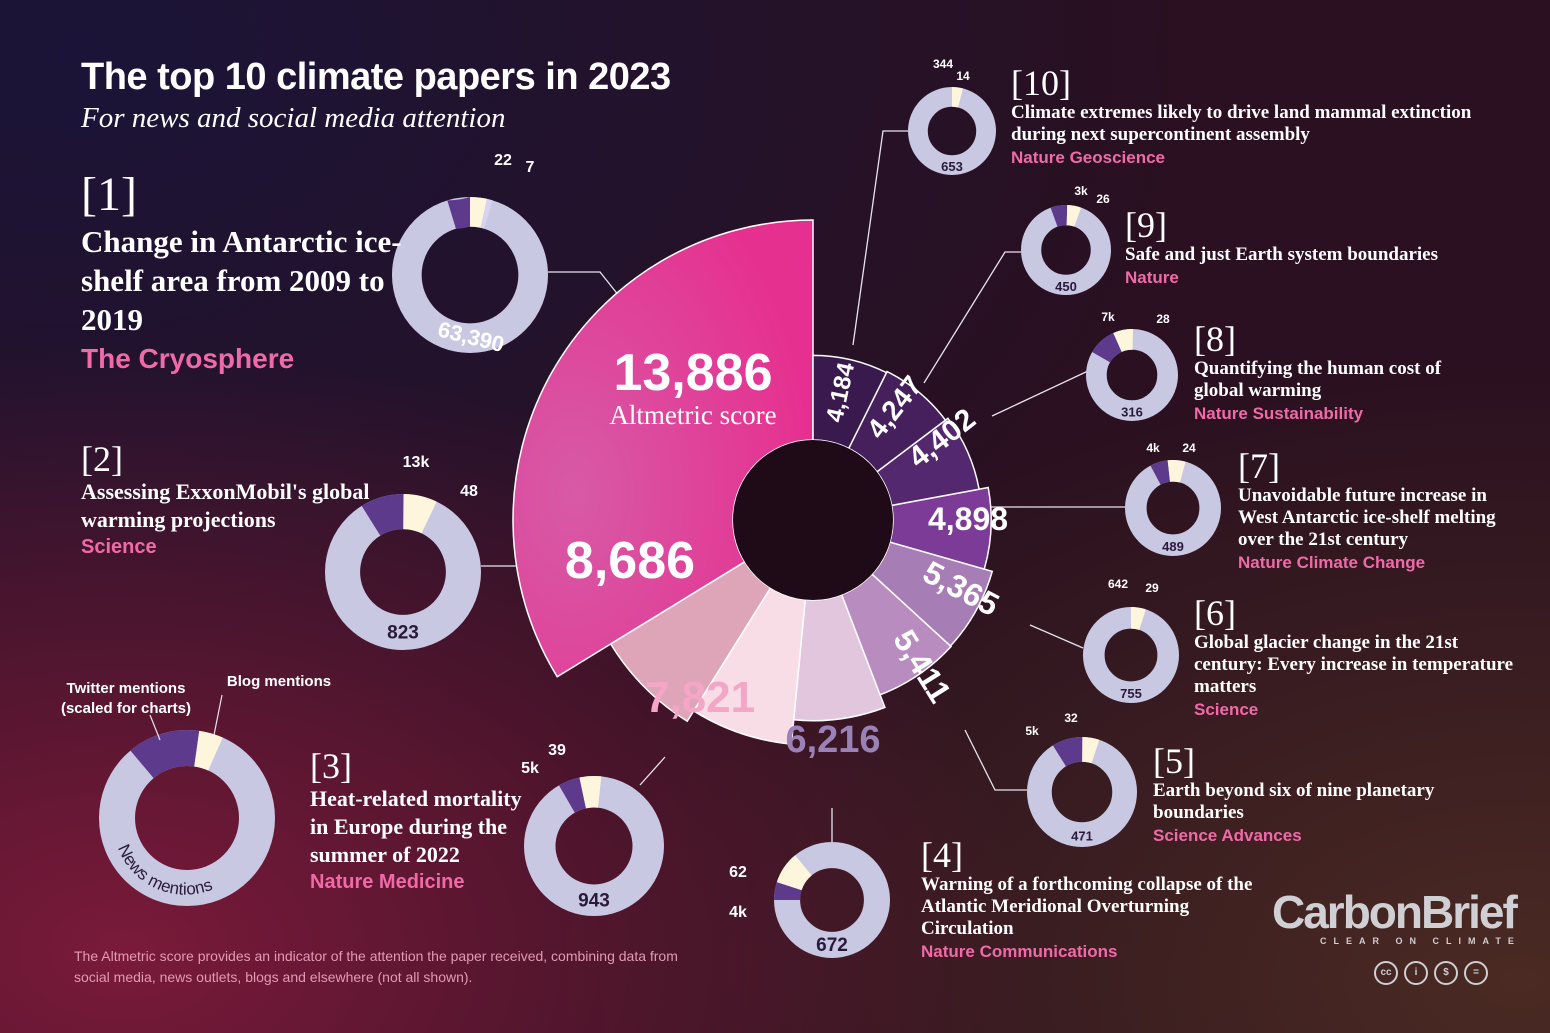 The width and height of the screenshot is (1550, 1033). What do you see at coordinates (402, 571) in the screenshot?
I see `paper-2-mentions-donut` at bounding box center [402, 571].